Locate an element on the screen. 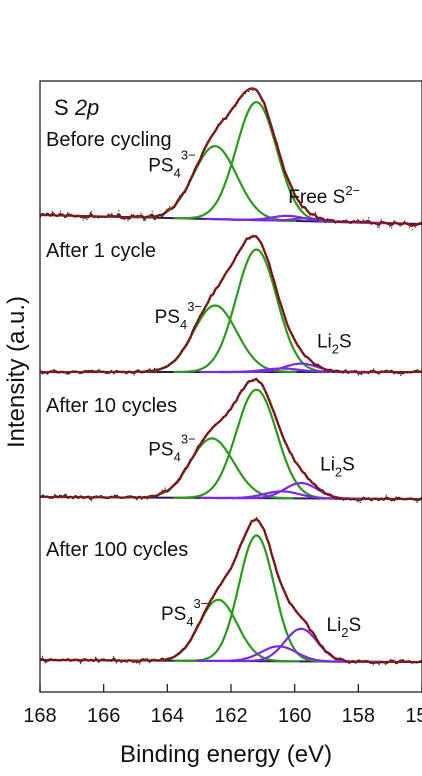 The width and height of the screenshot is (422, 776). peak-annotation: Free S2− is located at coordinates (324, 195).